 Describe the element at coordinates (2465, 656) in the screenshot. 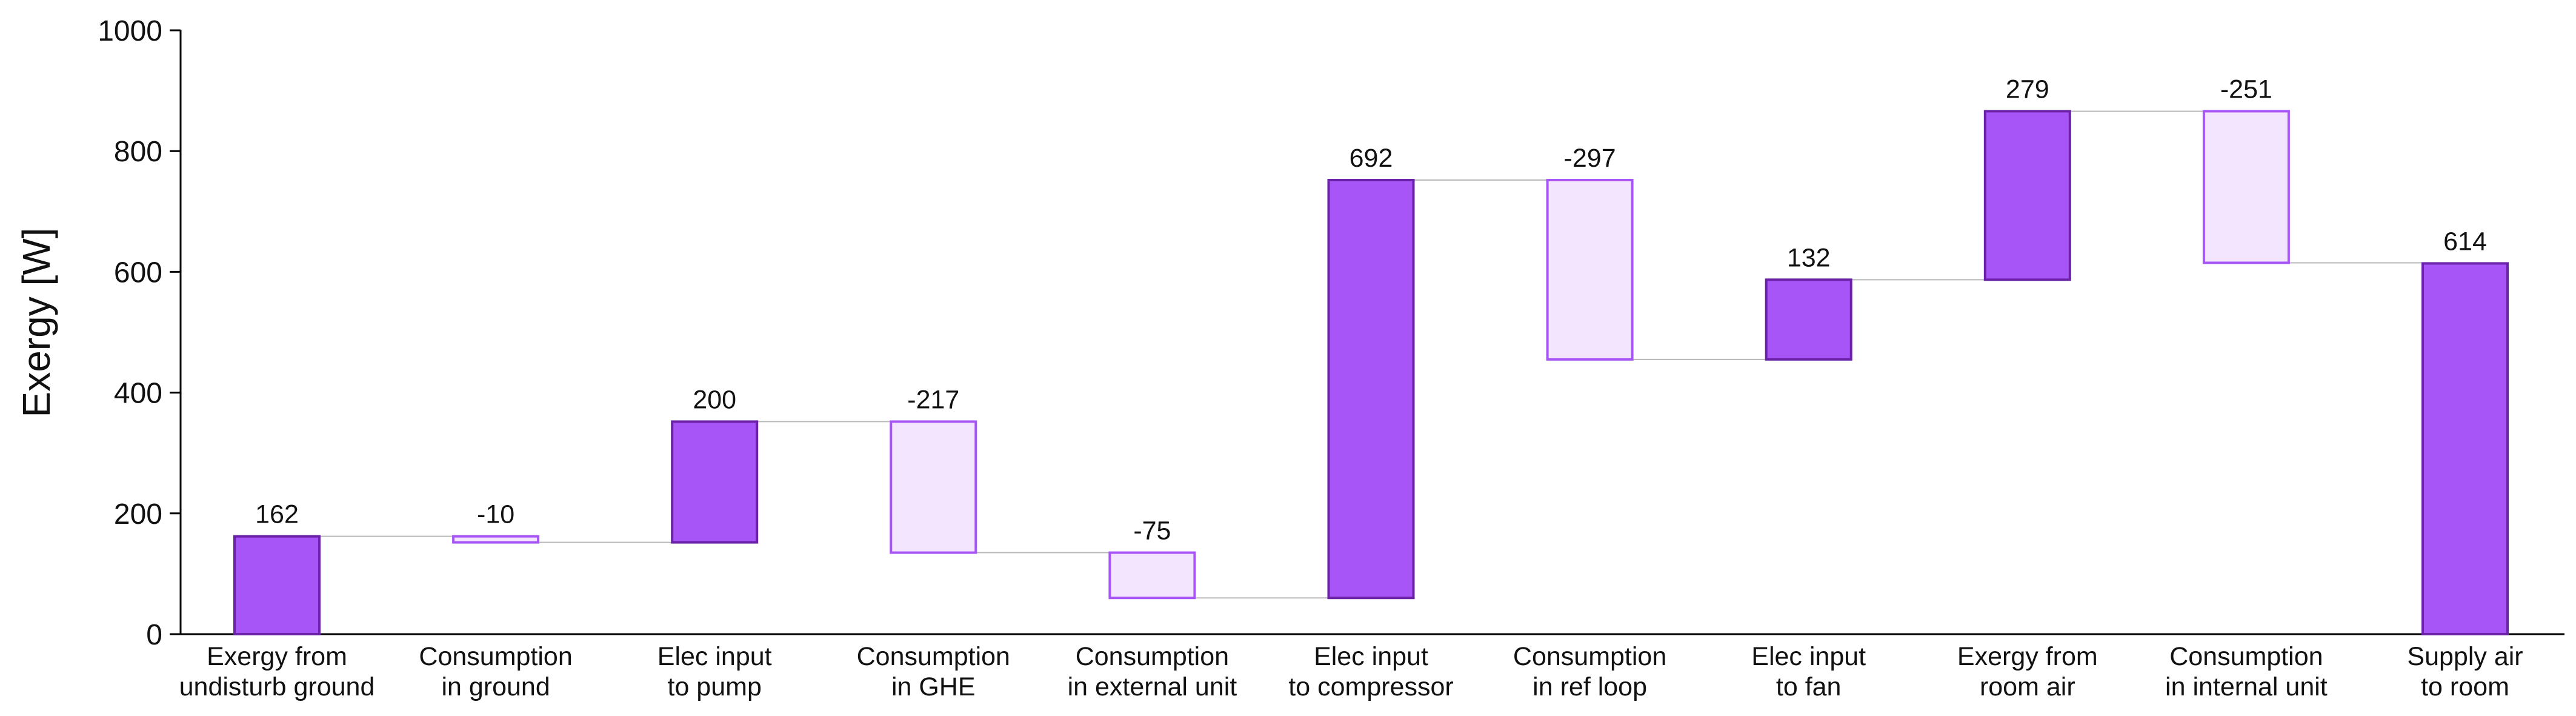

I see `x-category-label: Supply air` at that location.